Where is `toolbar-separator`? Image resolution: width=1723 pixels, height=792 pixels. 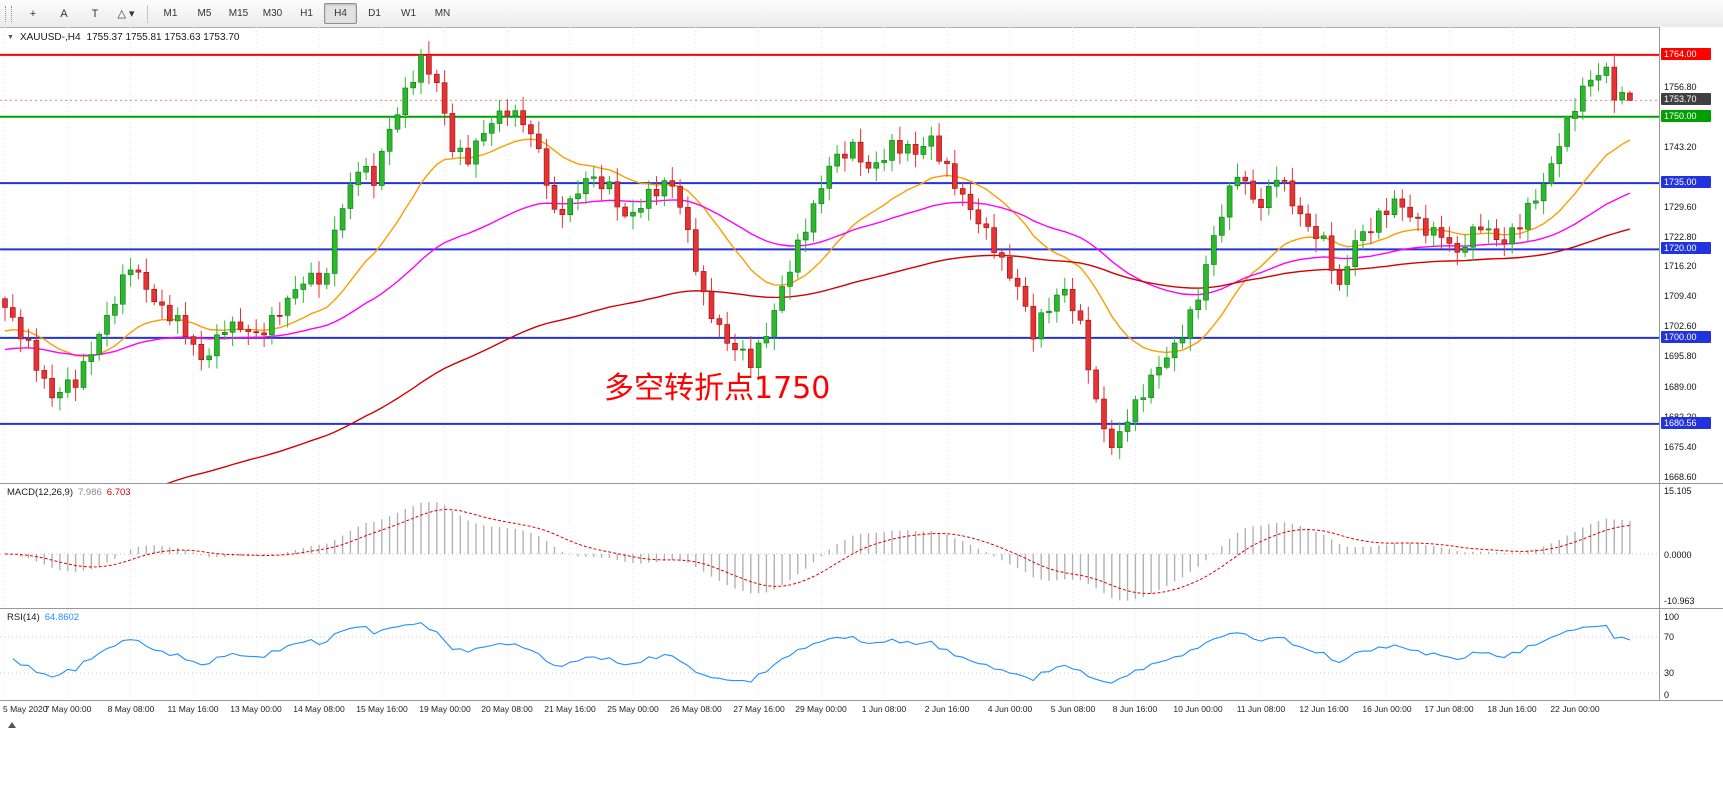
toolbar-separator is located at coordinates (147, 13).